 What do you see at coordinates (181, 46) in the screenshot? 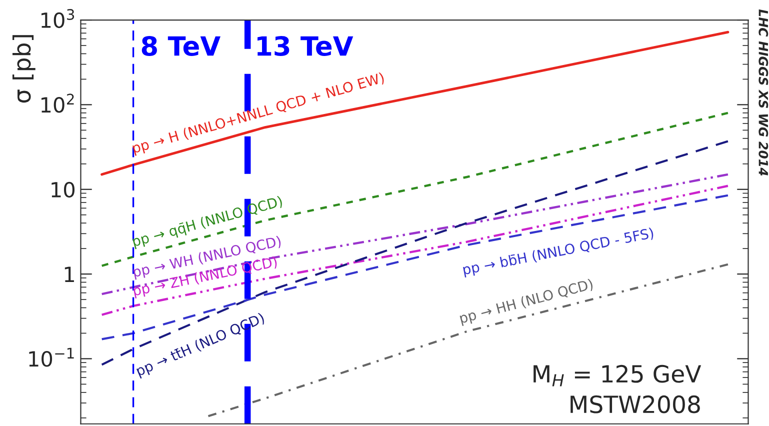
I see `ref-line-label: 8 TeV` at bounding box center [181, 46].